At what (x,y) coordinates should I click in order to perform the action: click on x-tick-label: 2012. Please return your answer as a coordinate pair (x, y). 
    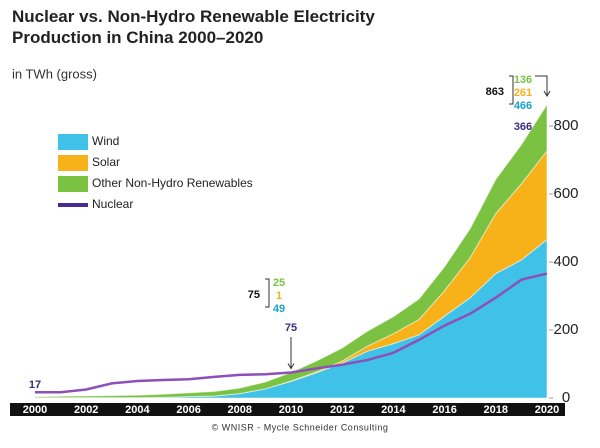
    Looking at the image, I should click on (342, 410).